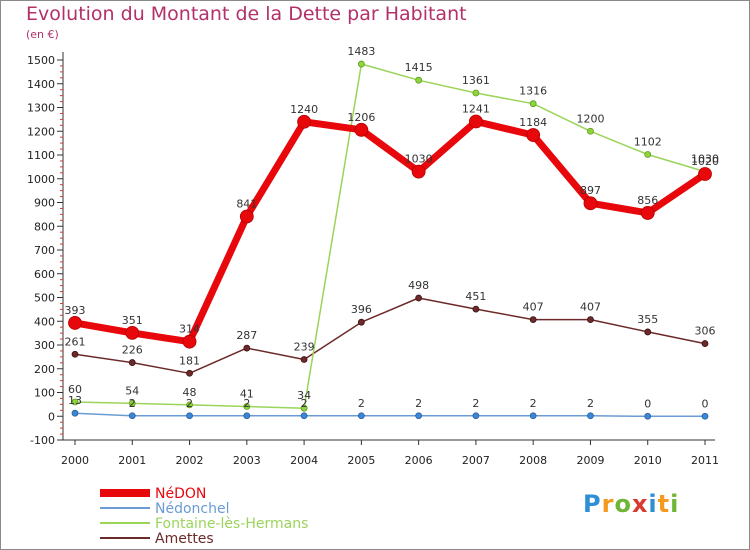 The height and width of the screenshot is (550, 750). Describe the element at coordinates (75, 310) in the screenshot. I see `data-label: 393` at that location.